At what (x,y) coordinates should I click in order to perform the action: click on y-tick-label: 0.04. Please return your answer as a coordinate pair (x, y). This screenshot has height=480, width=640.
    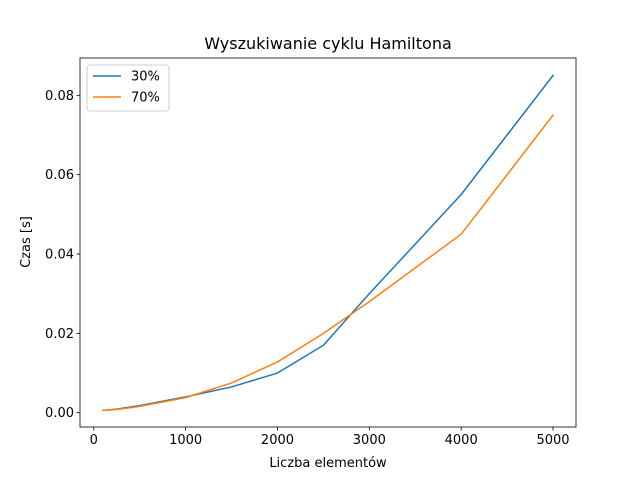
    Looking at the image, I should click on (59, 255).